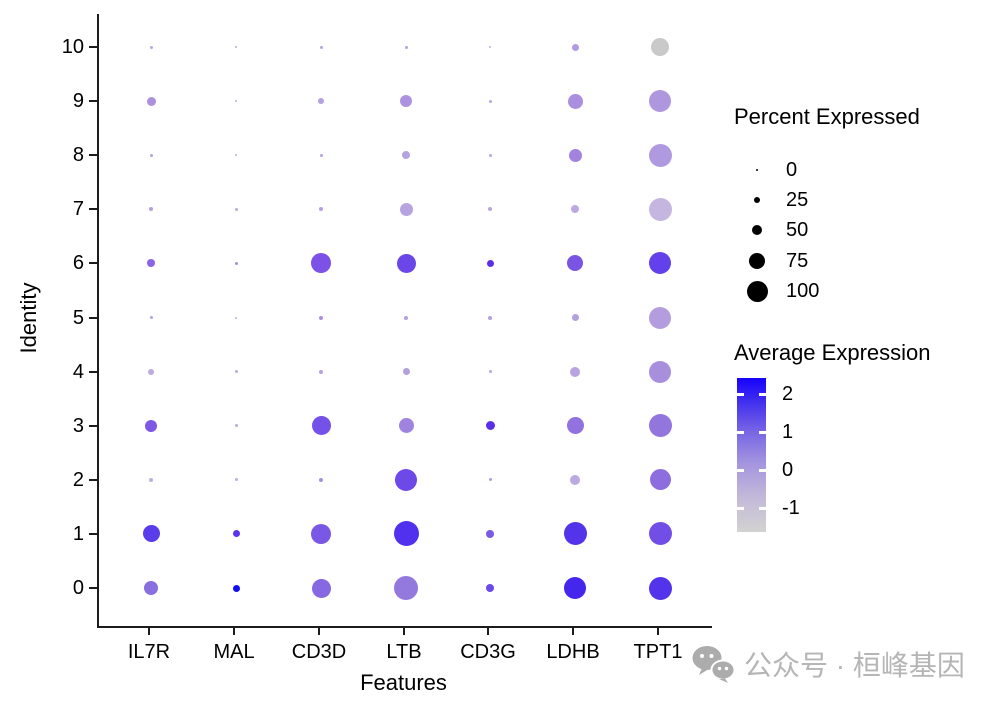 This screenshot has width=1000, height=707. What do you see at coordinates (78, 101) in the screenshot?
I see `y-tick-label: 9` at bounding box center [78, 101].